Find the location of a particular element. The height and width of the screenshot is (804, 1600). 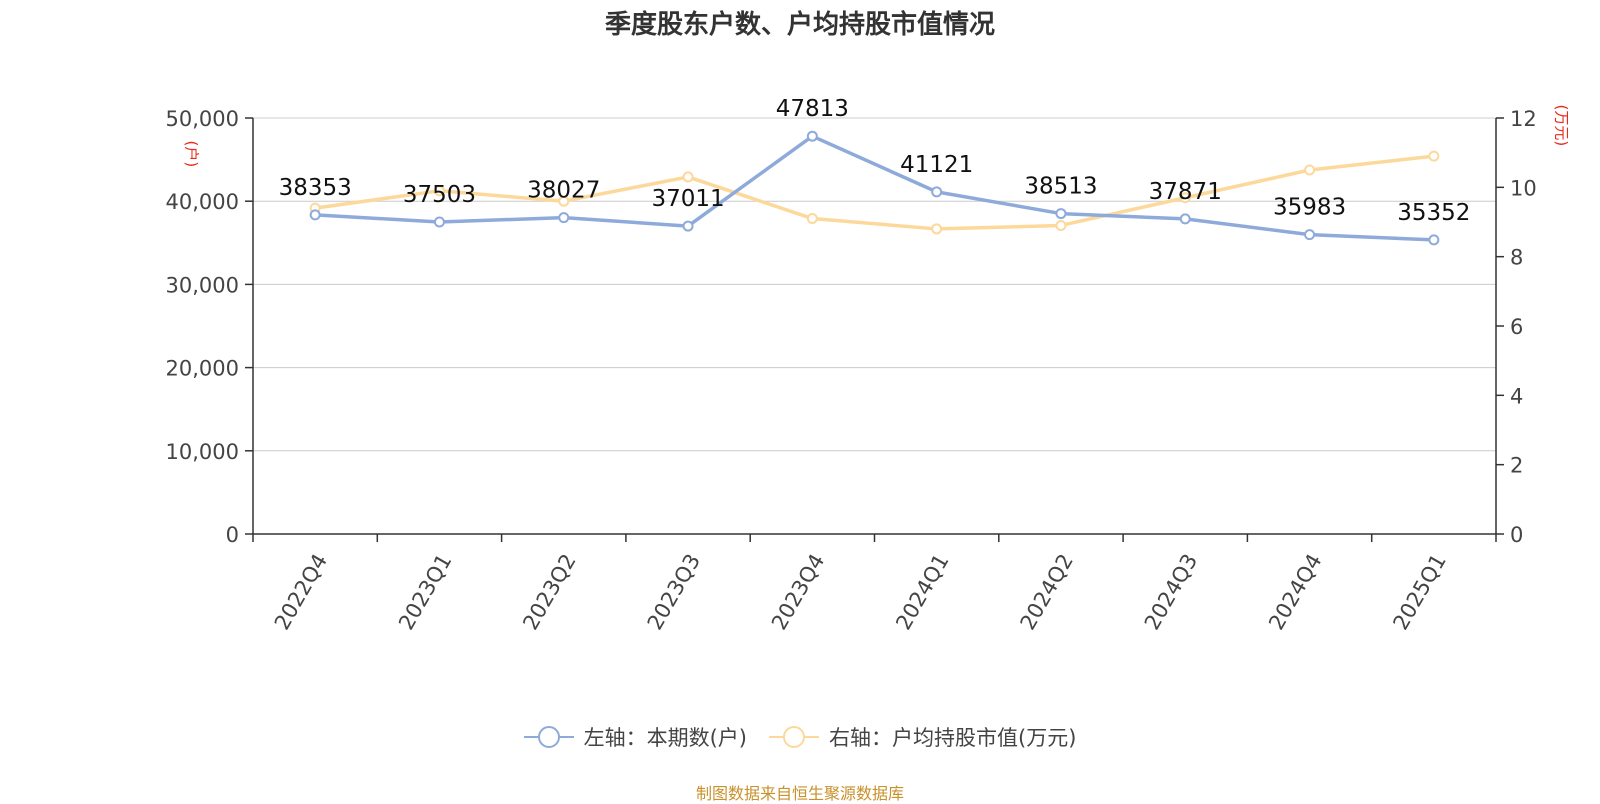

x-axis-tick-label: 2023Q3 is located at coordinates (674, 592).